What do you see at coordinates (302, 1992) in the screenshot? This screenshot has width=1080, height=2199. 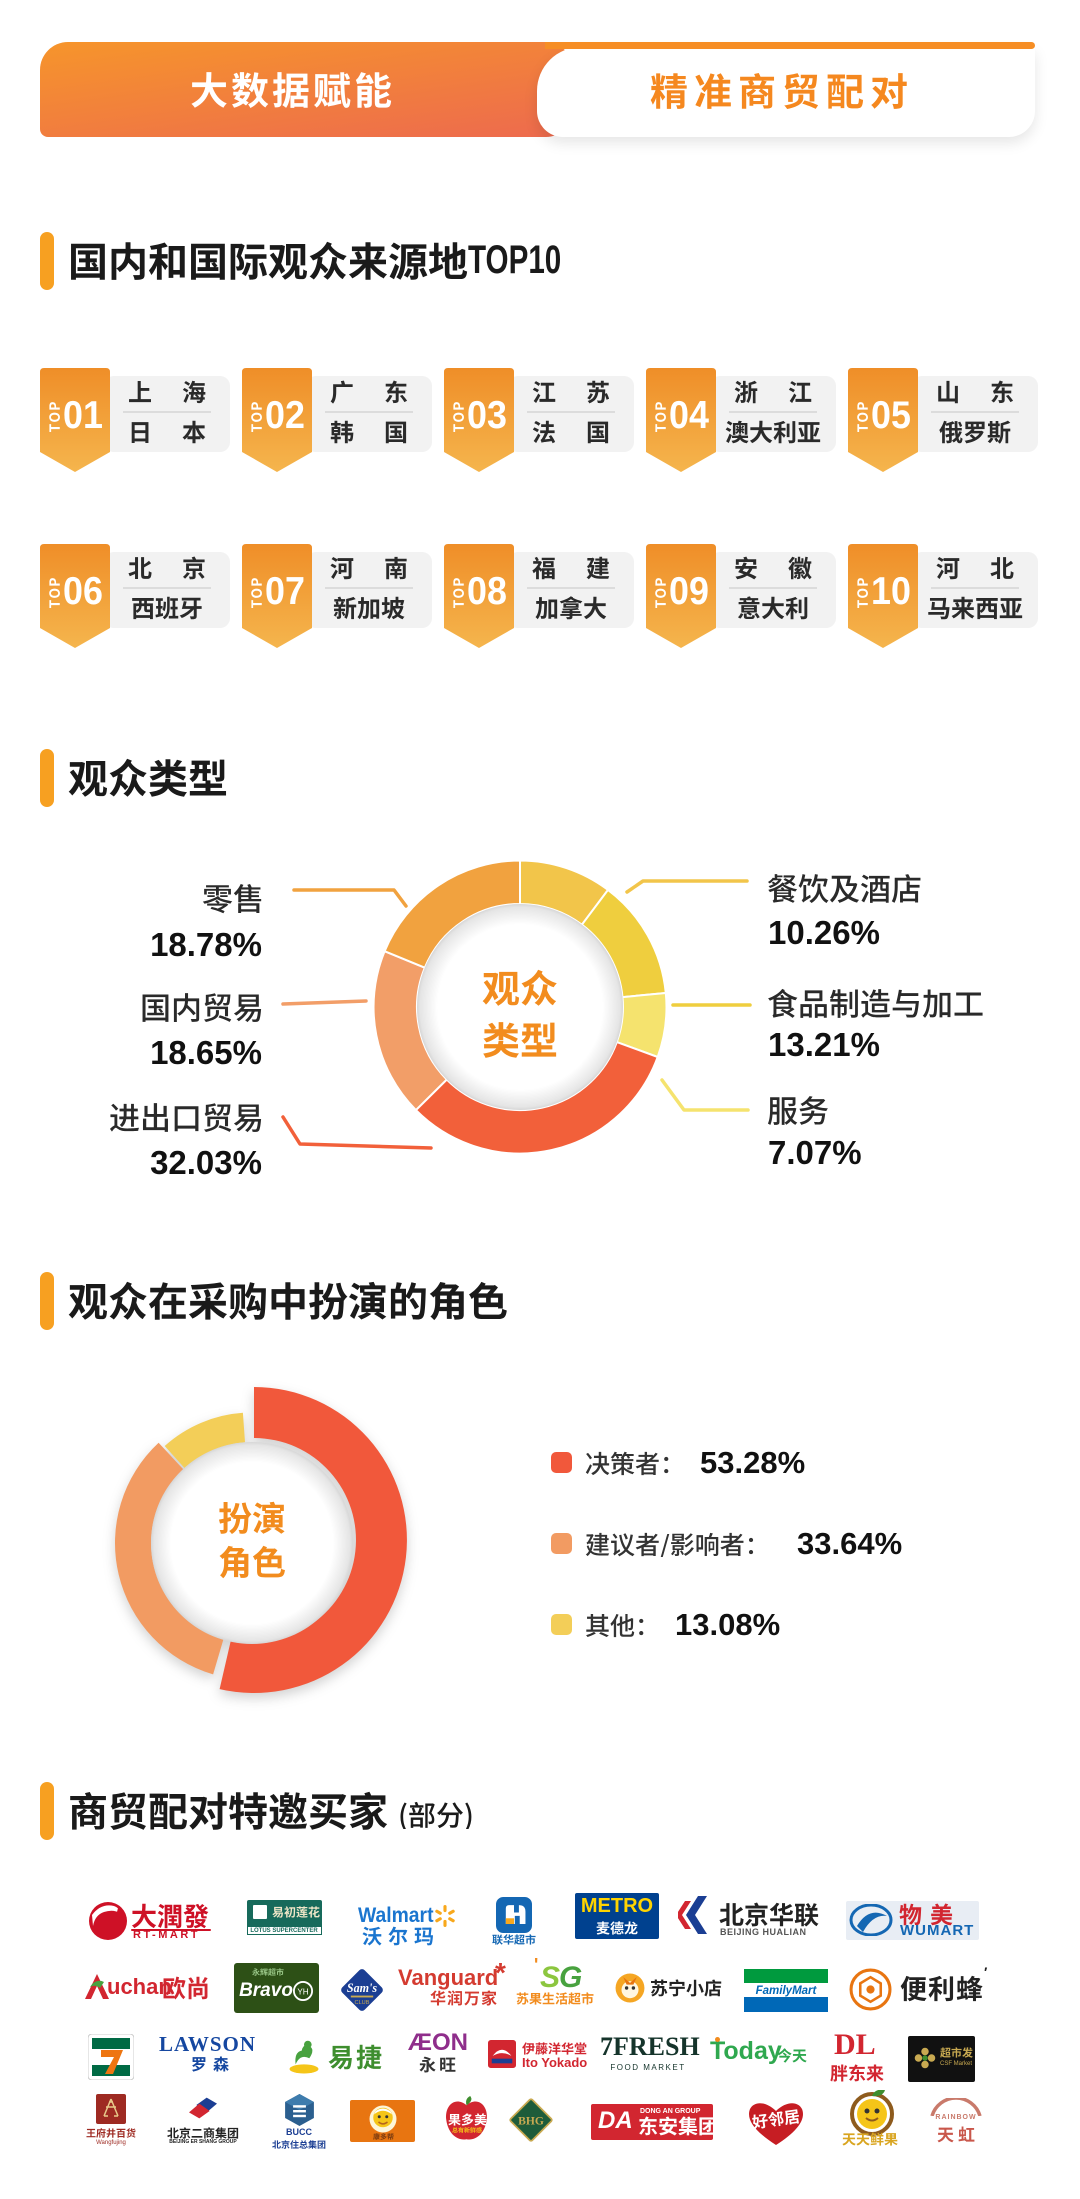 I see `svg-text: YH` at bounding box center [302, 1992].